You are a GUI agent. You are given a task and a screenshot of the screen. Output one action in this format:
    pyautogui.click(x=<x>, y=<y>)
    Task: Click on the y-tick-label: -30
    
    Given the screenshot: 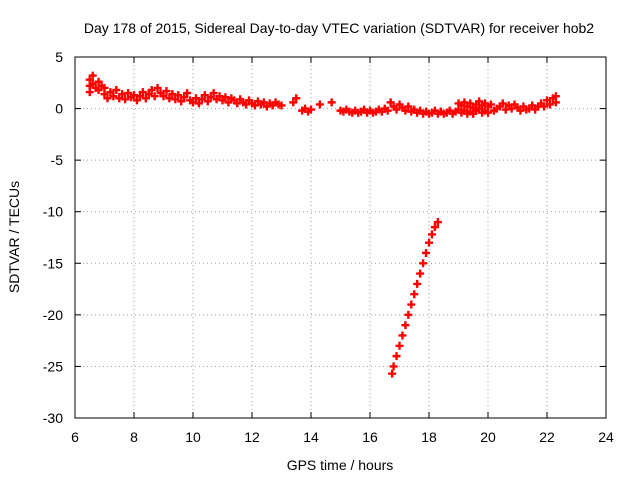 What is the action you would take?
    pyautogui.click(x=53, y=418)
    